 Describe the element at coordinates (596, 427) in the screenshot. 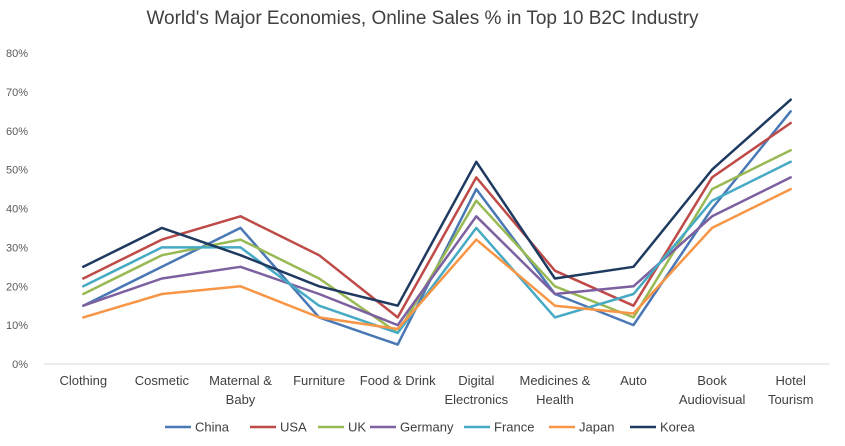

I see `legend-label: Japan` at that location.